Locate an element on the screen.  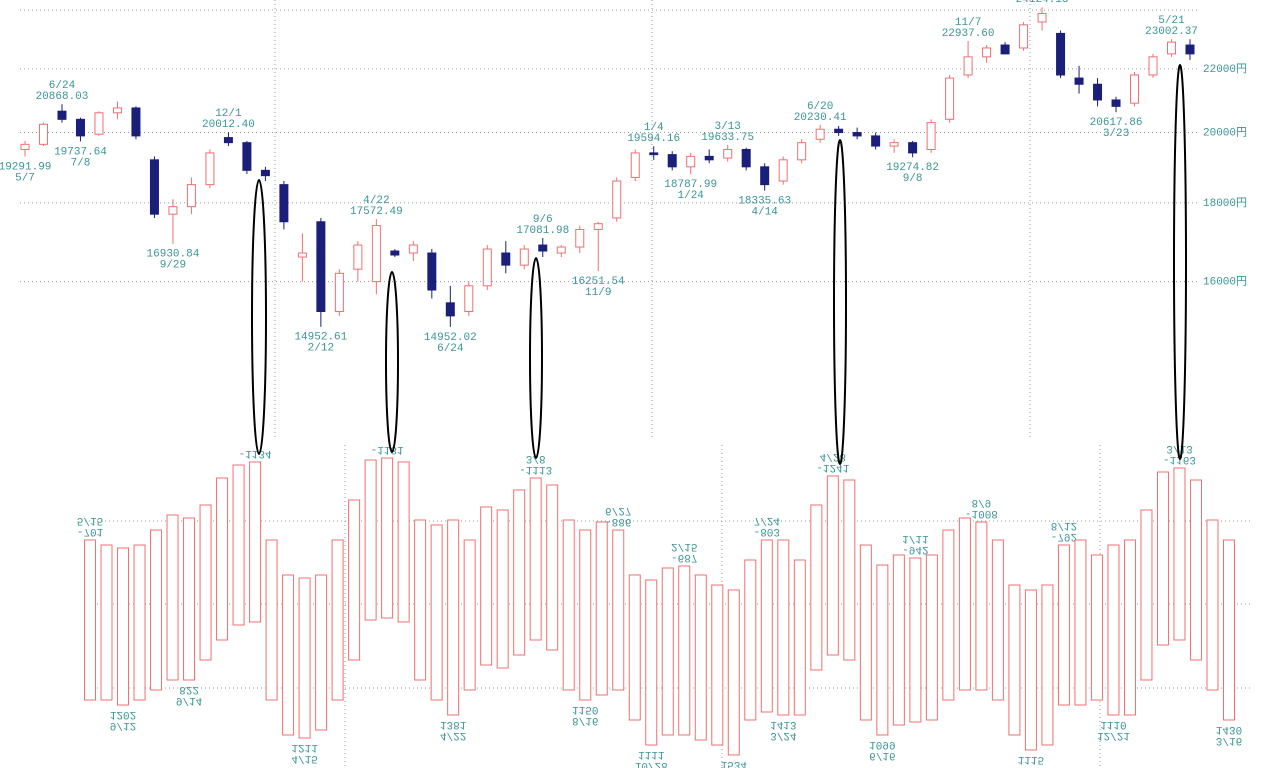
bottom-label: 9/12 is located at coordinates (123, 725).